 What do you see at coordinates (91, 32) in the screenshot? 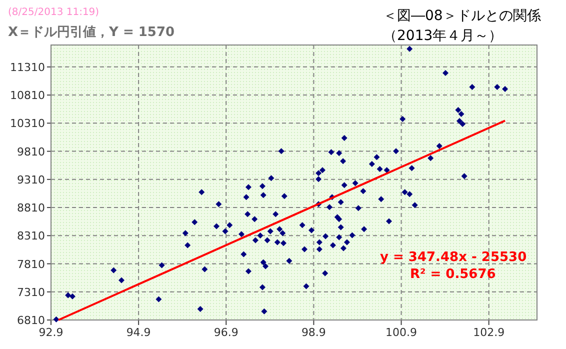
I see `chart-subtitle: X＝ドル円引値，Y = 1570` at bounding box center [91, 32].